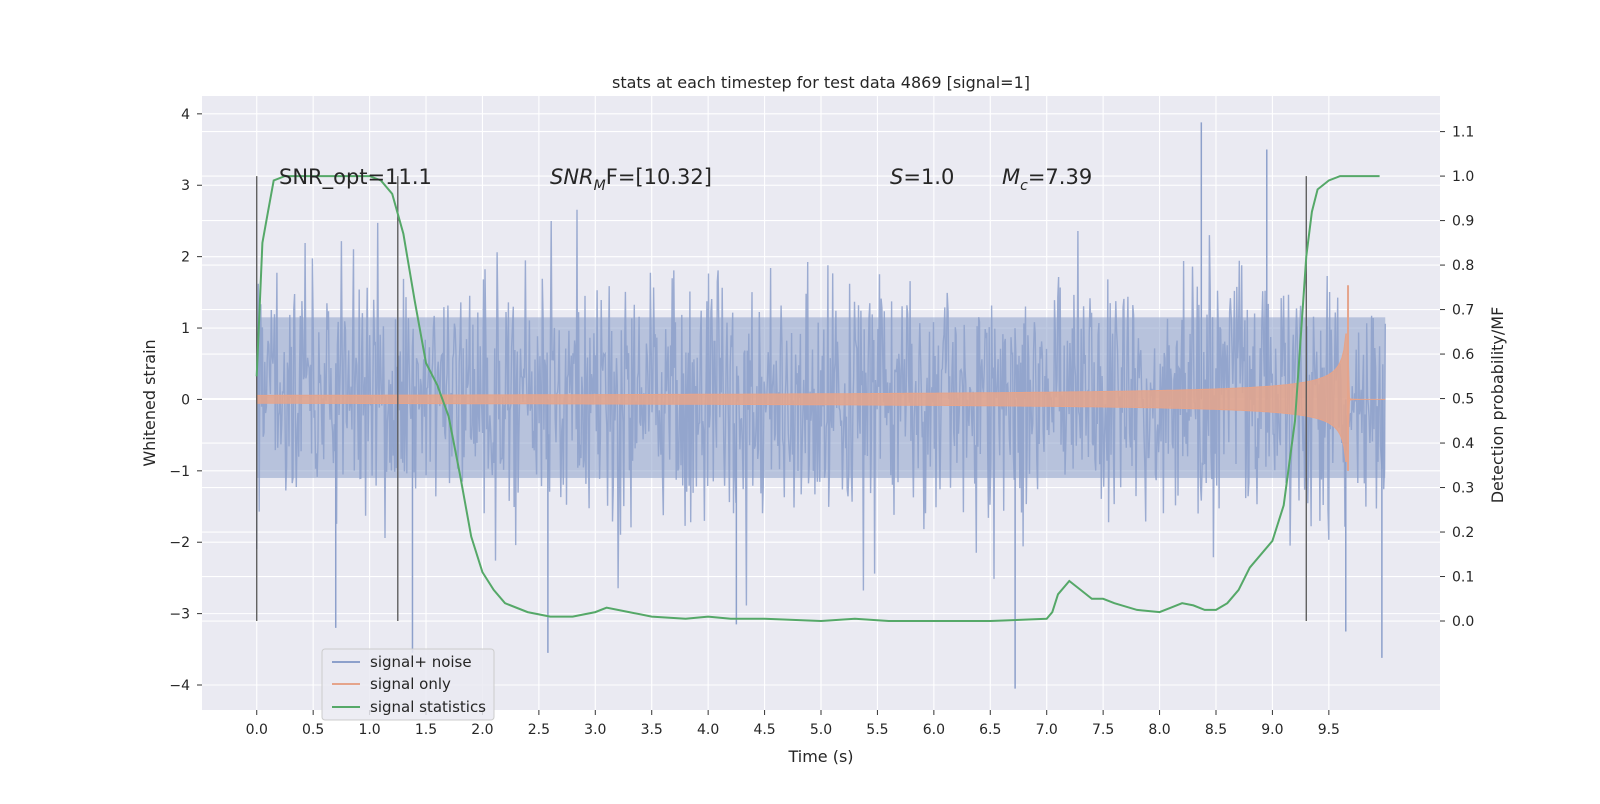 This screenshot has height=804, width=1600. What do you see at coordinates (179, 472) in the screenshot?
I see `y-tick-label-left: −1` at bounding box center [179, 472].